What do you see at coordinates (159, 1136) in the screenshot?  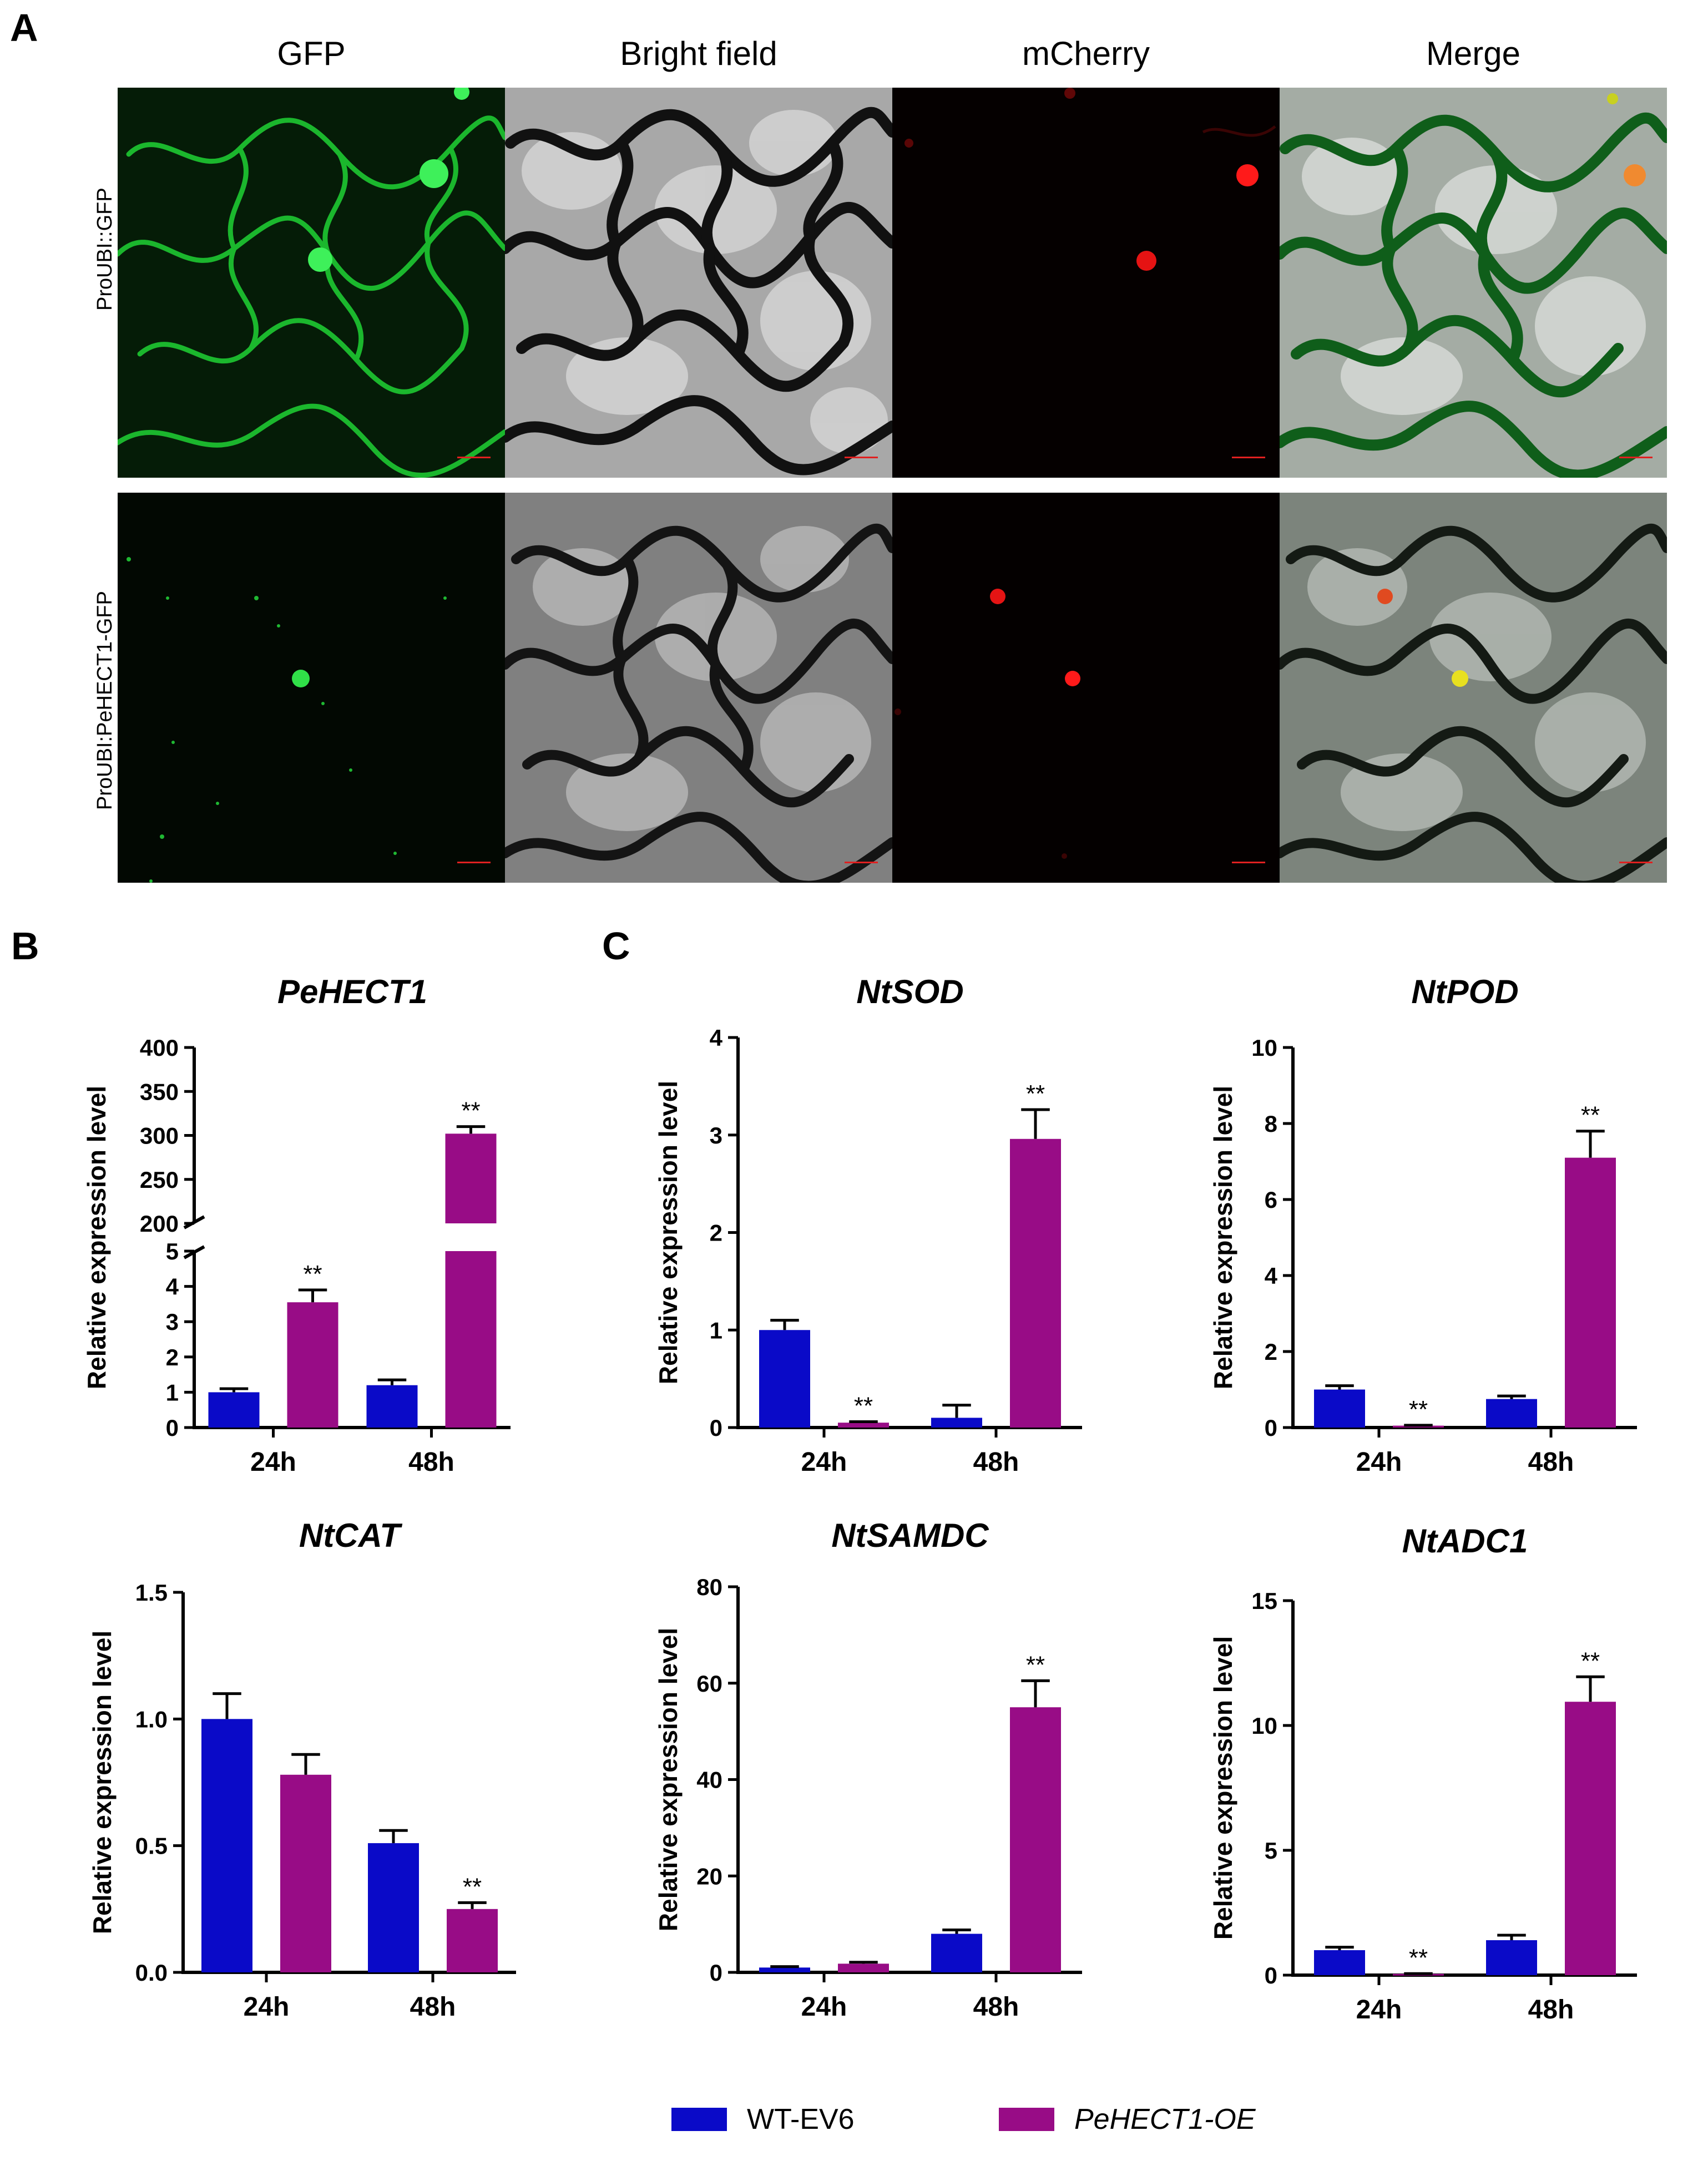 I see `pehect1-ytick-label: 300` at bounding box center [159, 1136].